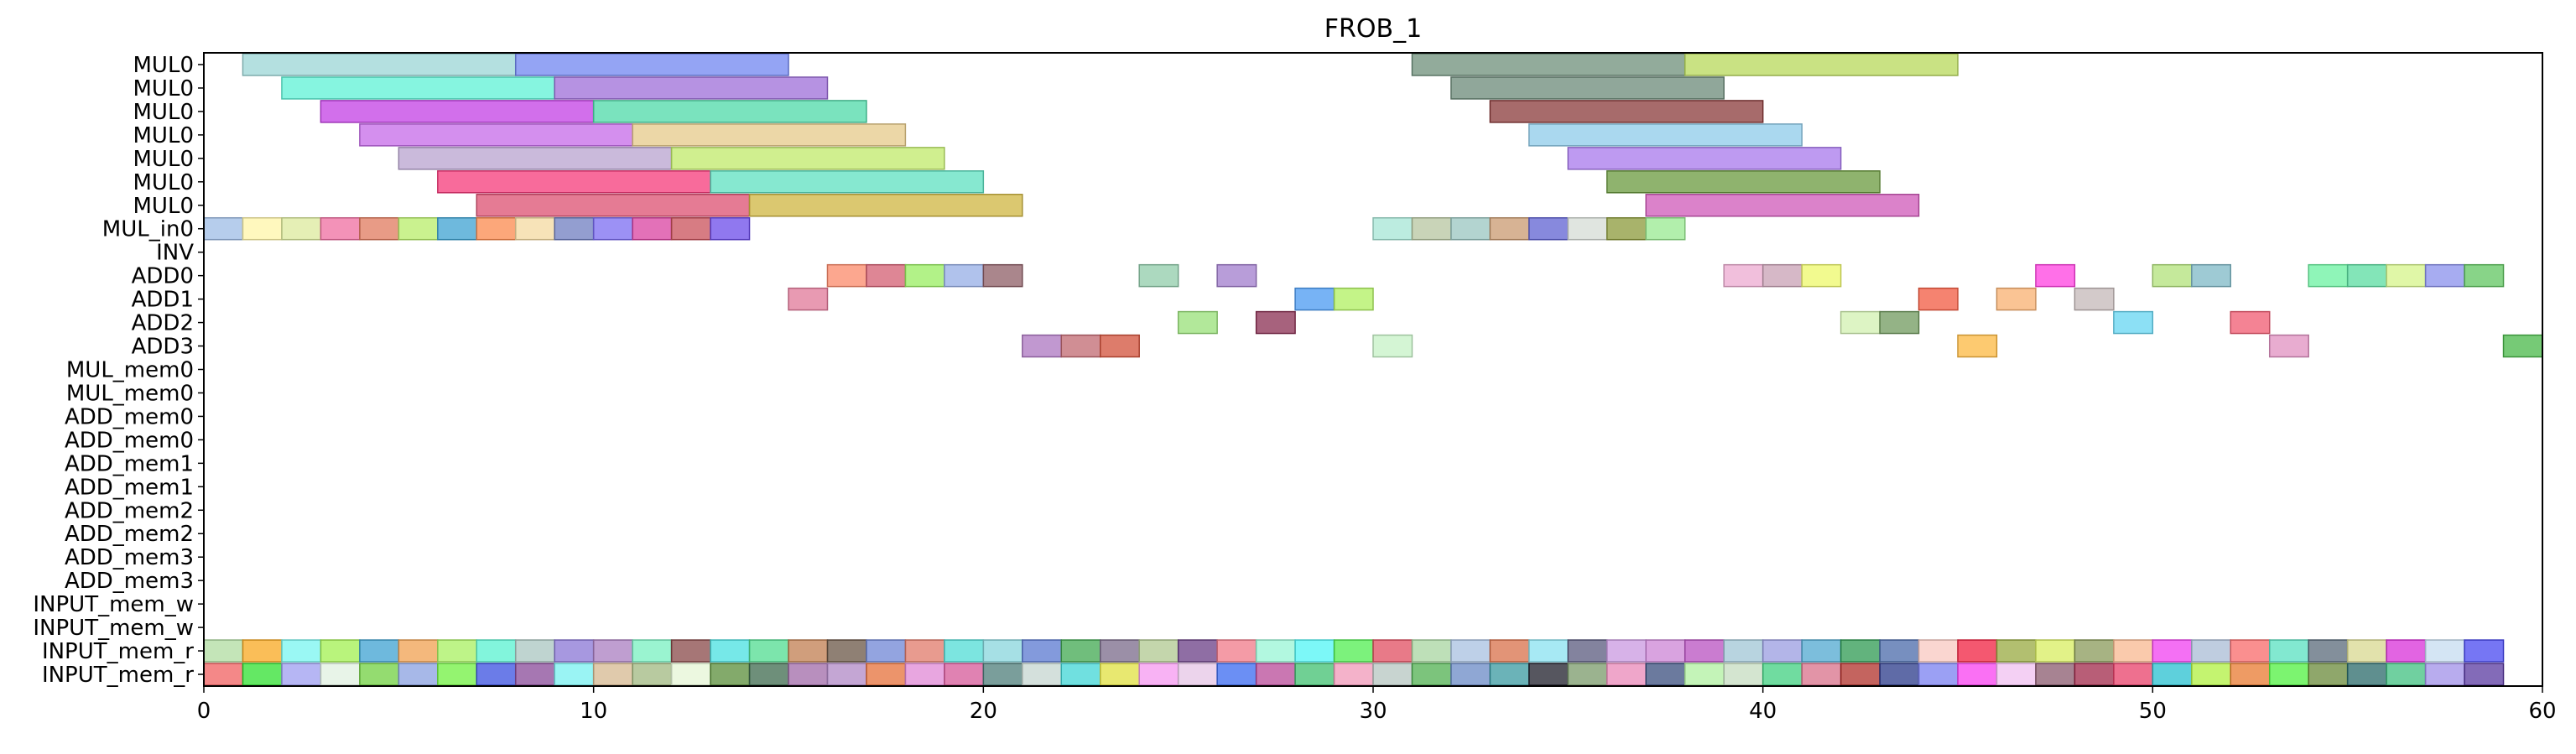  What do you see at coordinates (129, 510) in the screenshot?
I see `row-label: ADD_mem2` at bounding box center [129, 510].